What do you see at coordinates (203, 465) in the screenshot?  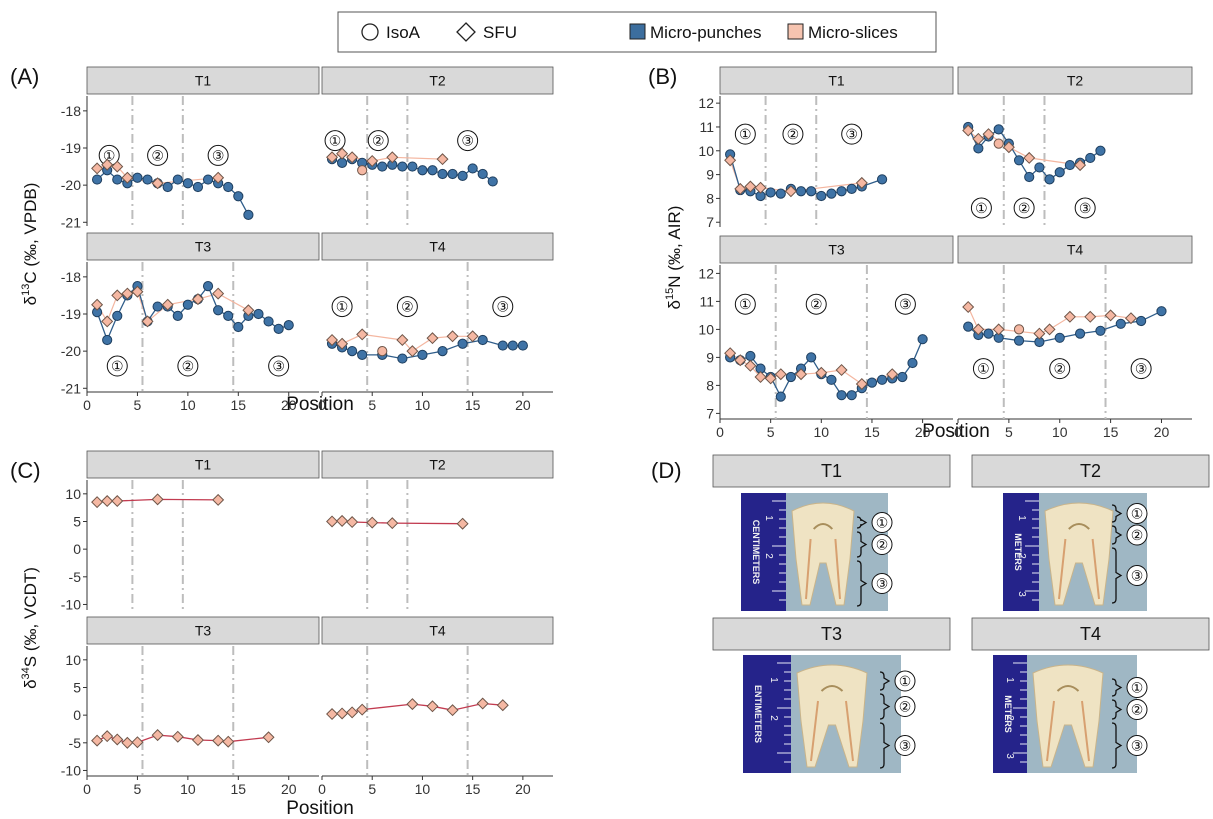 I see `facet-strip-label: T1` at bounding box center [203, 465].